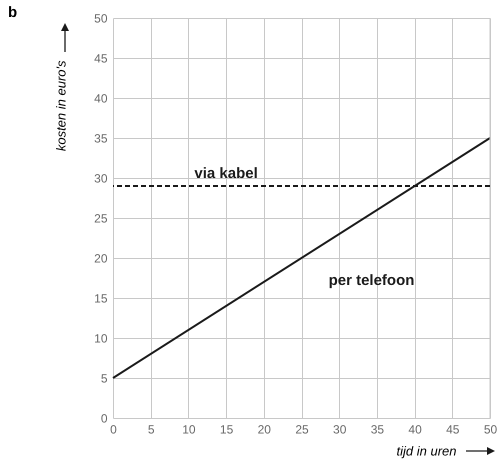 The width and height of the screenshot is (501, 460). Describe the element at coordinates (340, 429) in the screenshot. I see `x-tick-label: 30` at that location.